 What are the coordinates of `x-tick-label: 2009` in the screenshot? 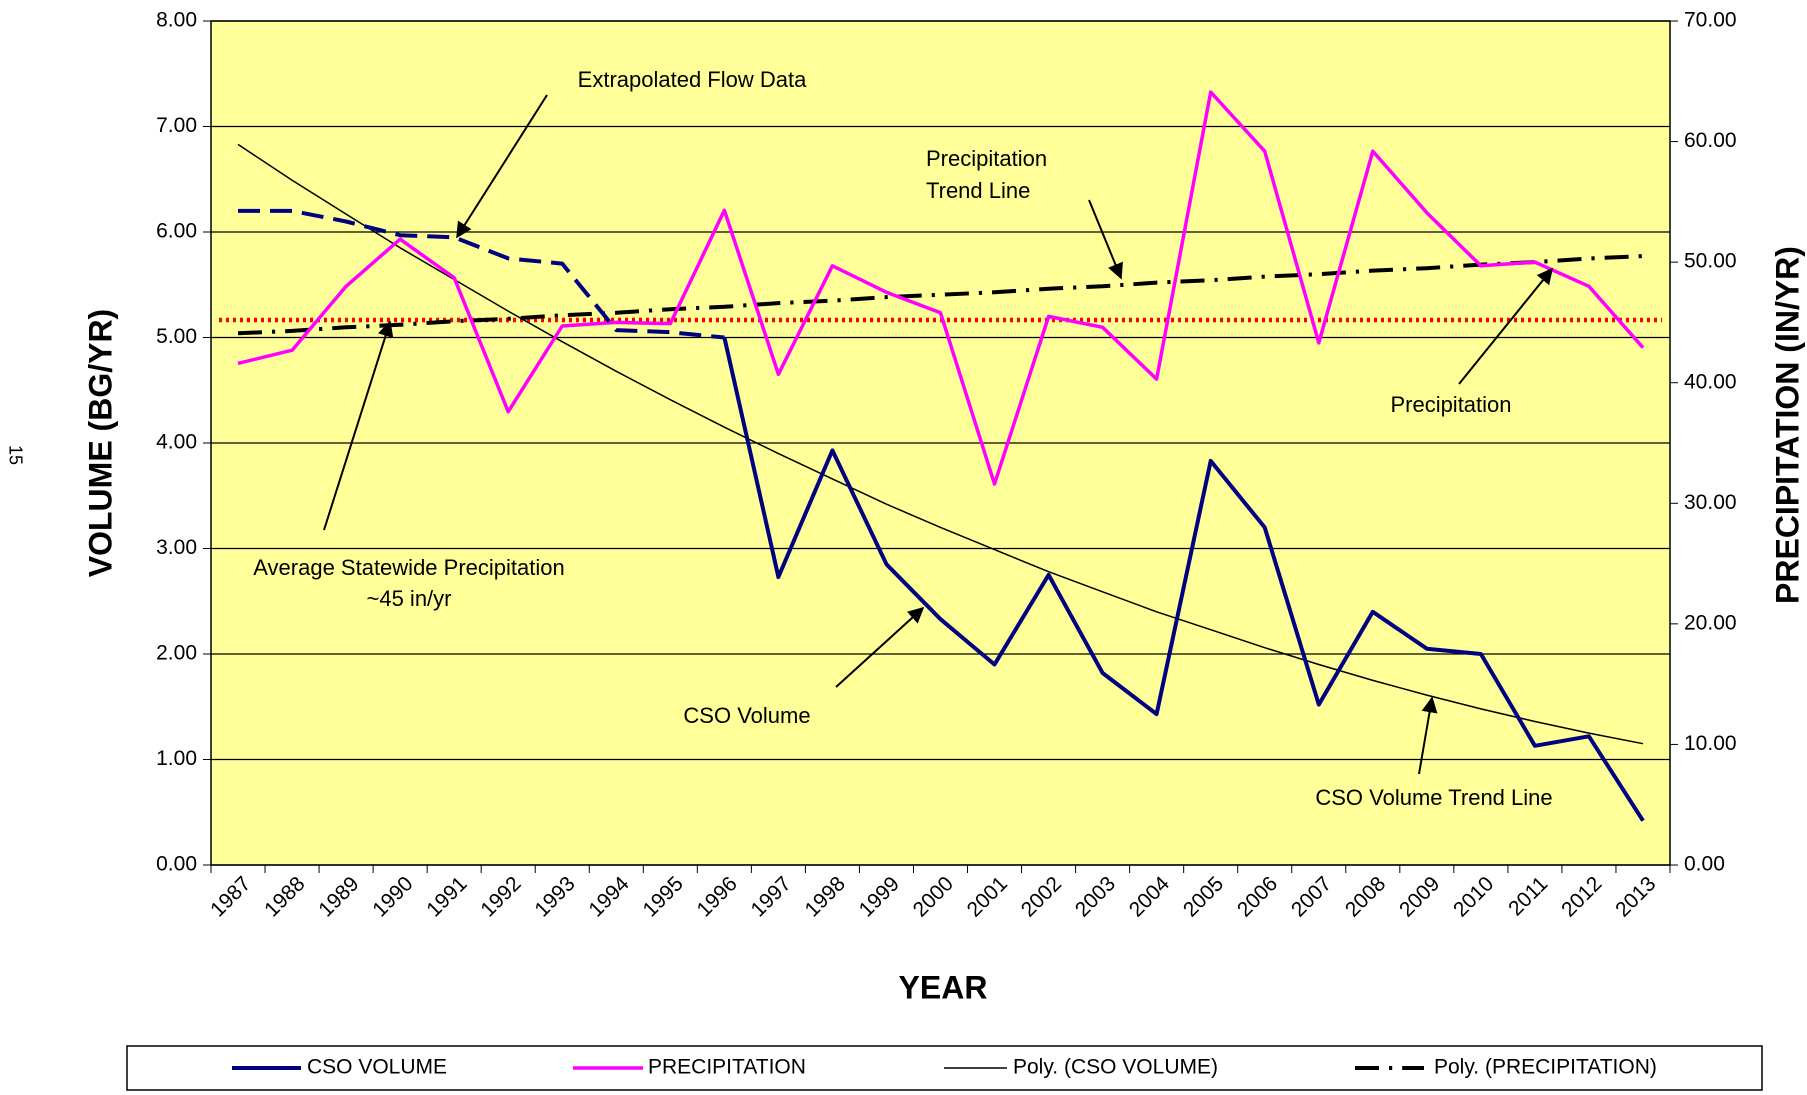 It's located at (1419, 896).